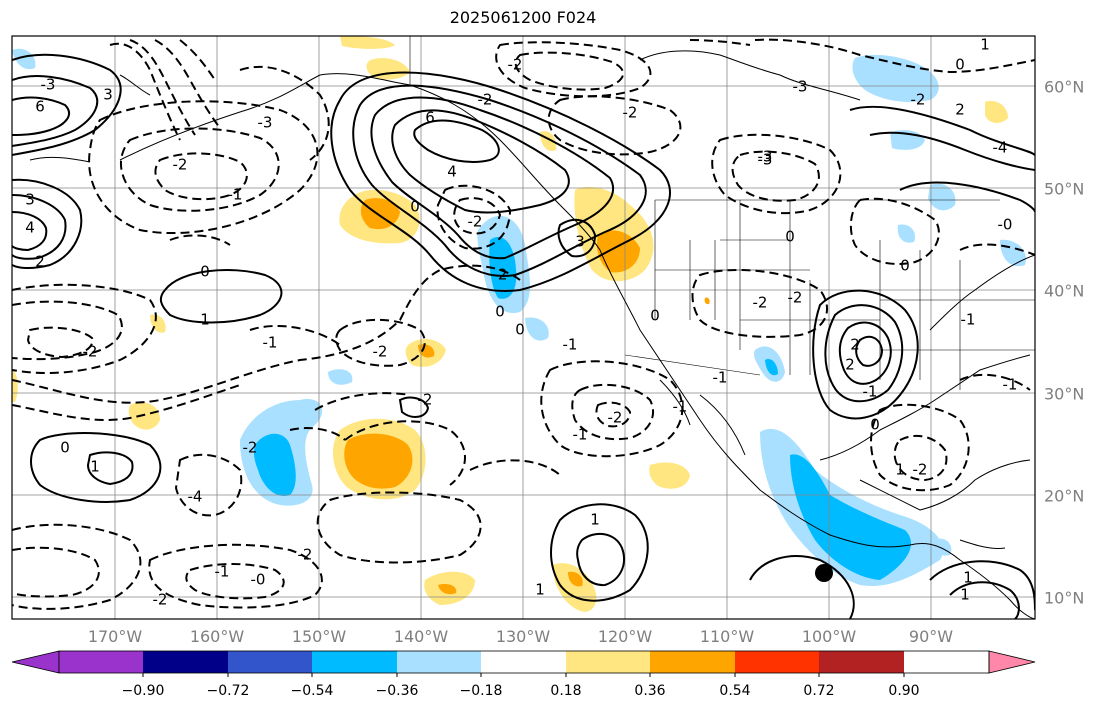  I want to click on lon-label-90w: 90°W, so click(931, 636).